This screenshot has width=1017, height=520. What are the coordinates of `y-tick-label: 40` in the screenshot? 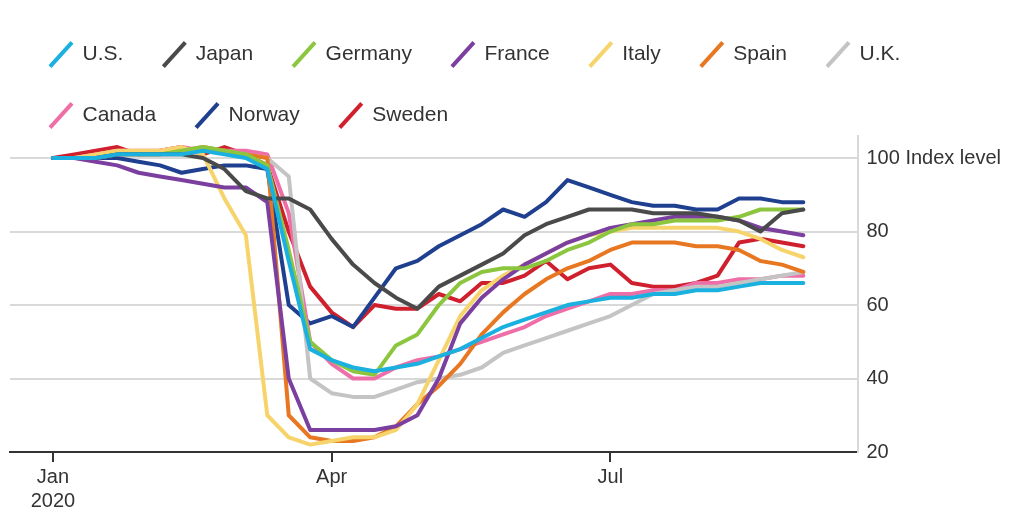 It's located at (877, 377).